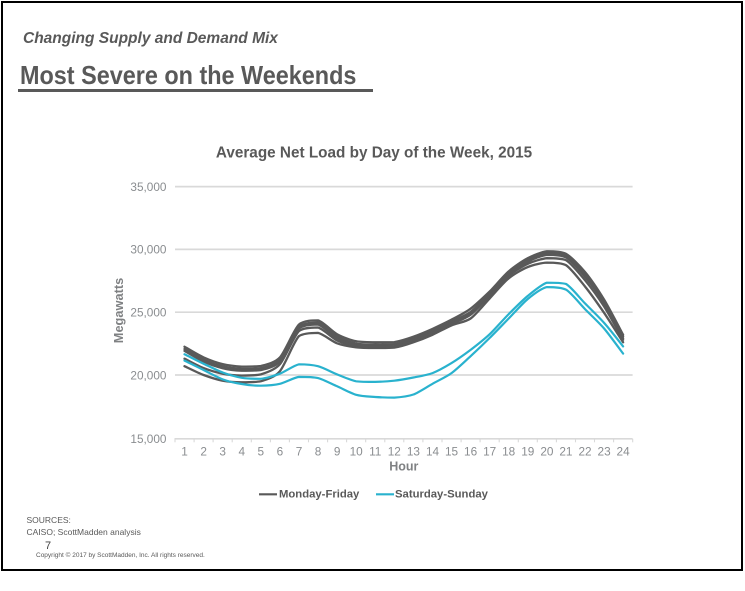  What do you see at coordinates (547, 451) in the screenshot?
I see `svg-text: 20` at bounding box center [547, 451].